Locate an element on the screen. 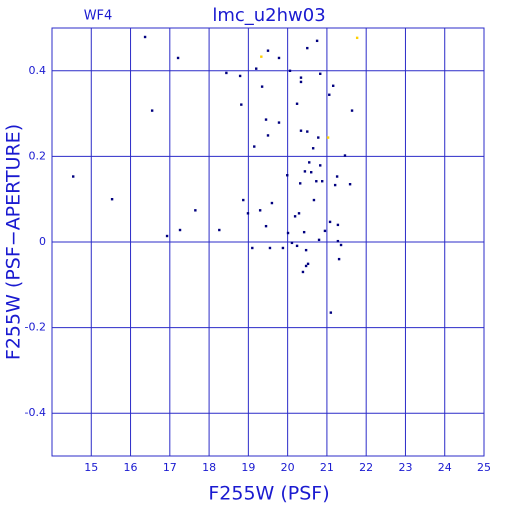  x-tick-label: 15 is located at coordinates (91, 467).